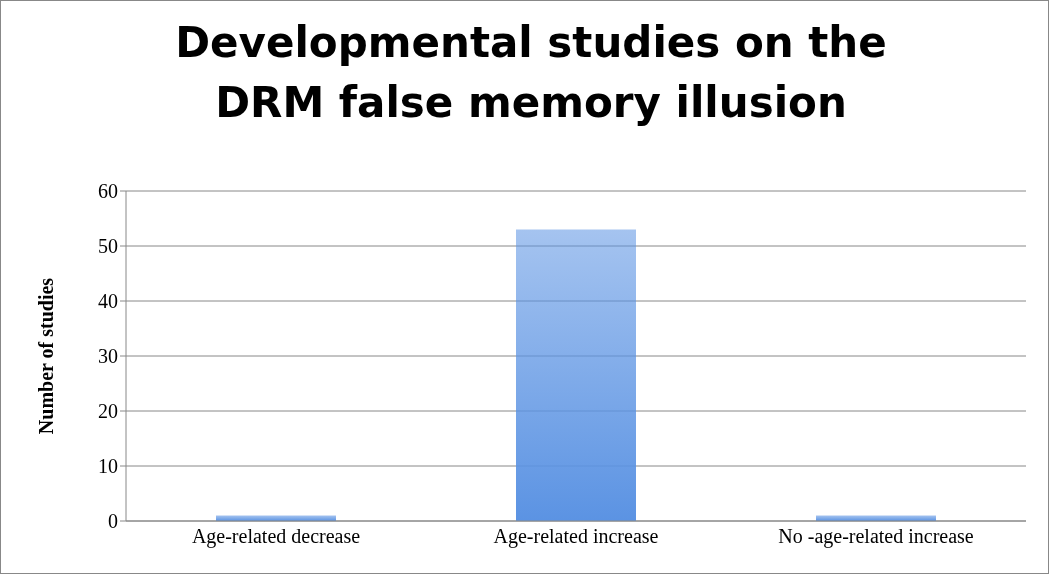 The height and width of the screenshot is (574, 1049). Describe the element at coordinates (108, 246) in the screenshot. I see `y-tick-label: 50` at that location.